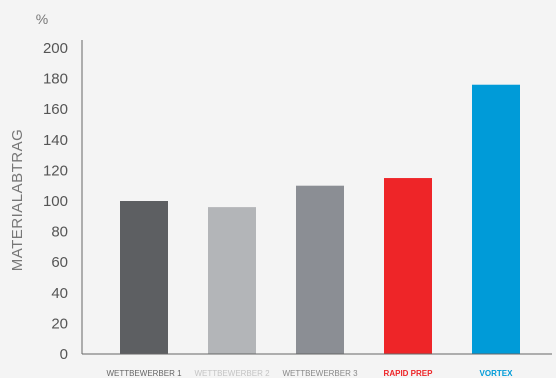  I want to click on x-category-label: VORTEX, so click(497, 373).